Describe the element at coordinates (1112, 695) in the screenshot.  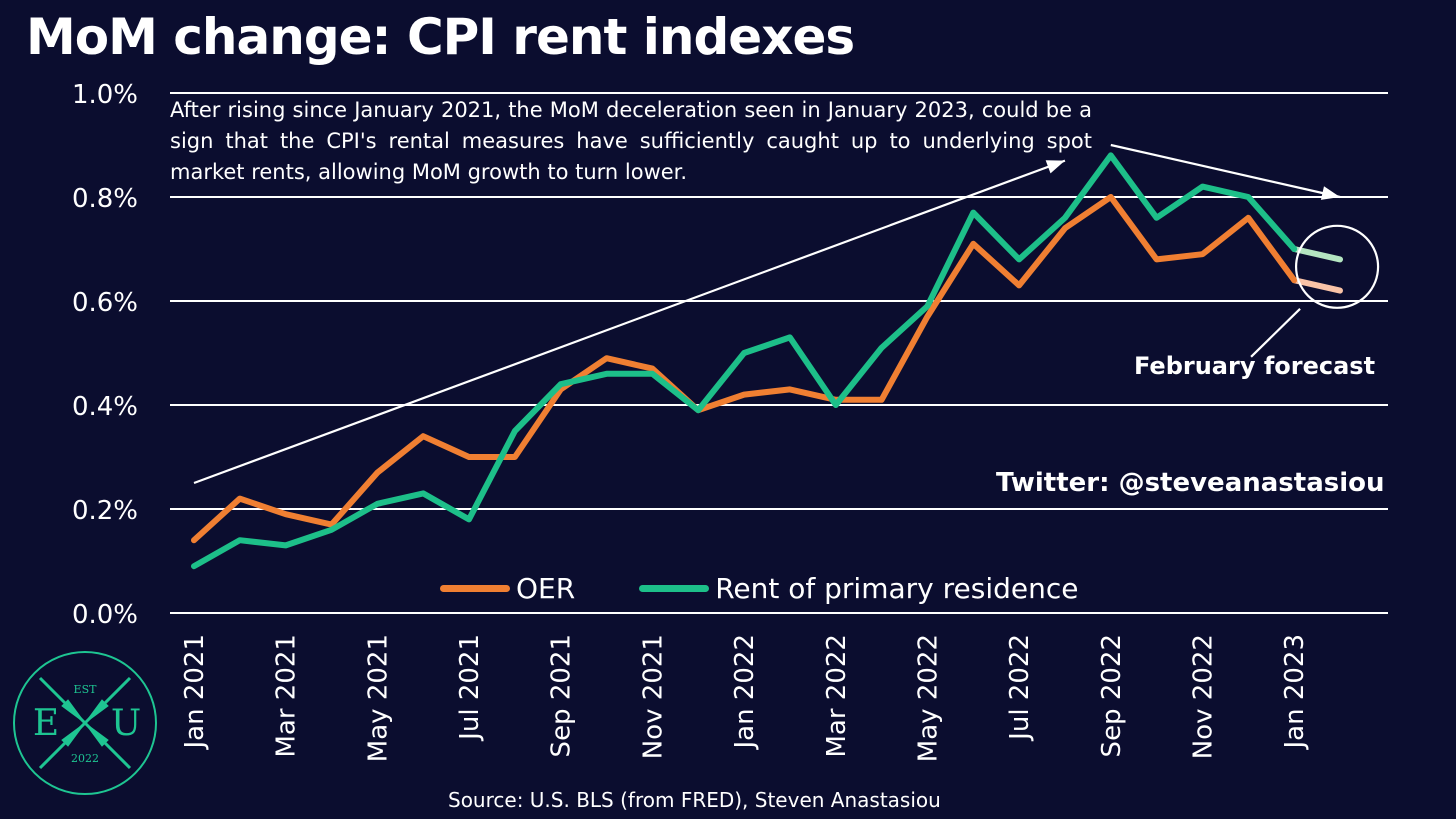
I see `x-tick-label: Sep 2022` at that location.